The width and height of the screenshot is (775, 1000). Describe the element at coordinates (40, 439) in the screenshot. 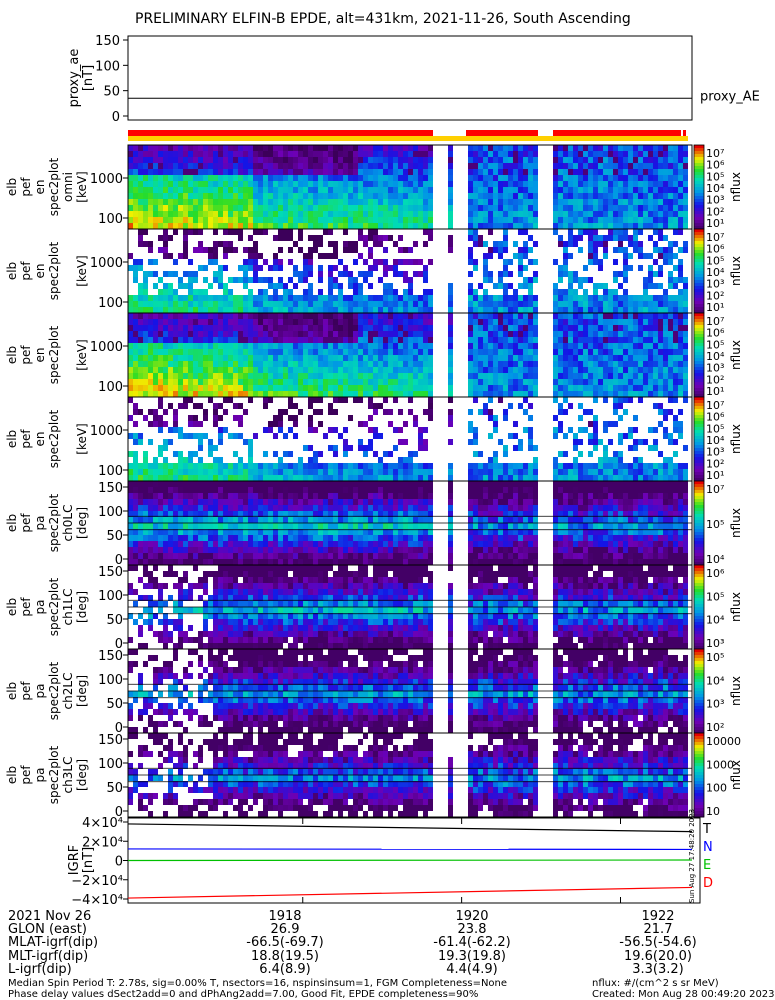

I see `panel-ylabel: en` at that location.